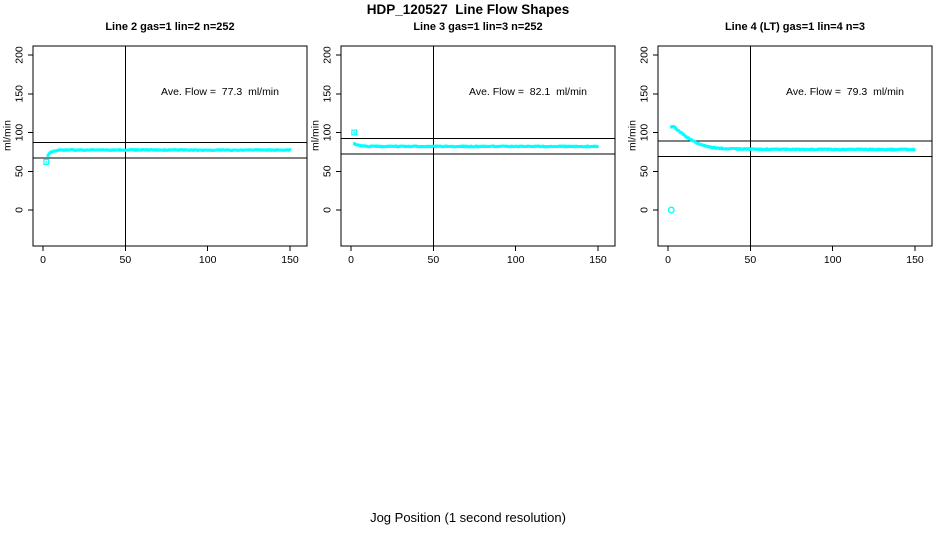  What do you see at coordinates (795, 27) in the screenshot?
I see `panel-title: Line 4 (LT) gas=1 lin=4 n=3` at bounding box center [795, 27].